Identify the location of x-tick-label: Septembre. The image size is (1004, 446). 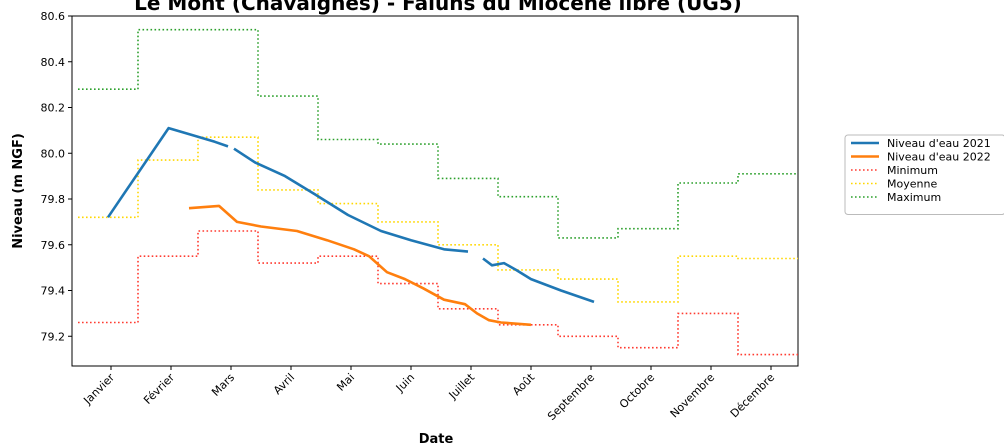
(571, 397).